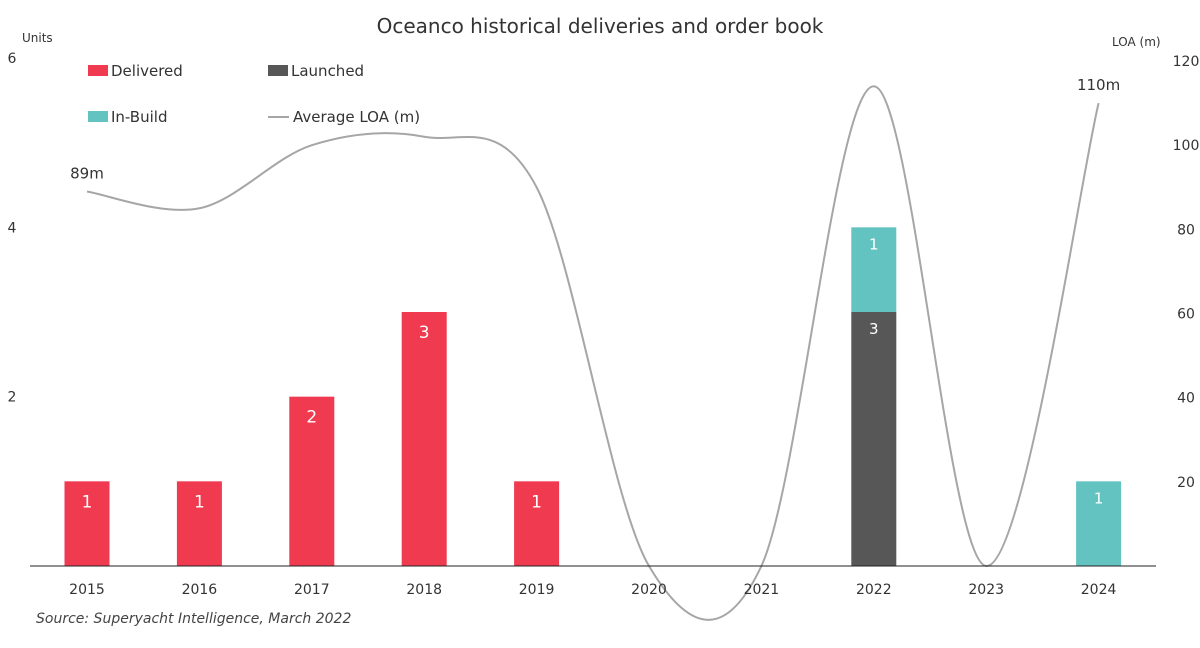  What do you see at coordinates (537, 590) in the screenshot?
I see `x-tick-label: 2019` at bounding box center [537, 590].